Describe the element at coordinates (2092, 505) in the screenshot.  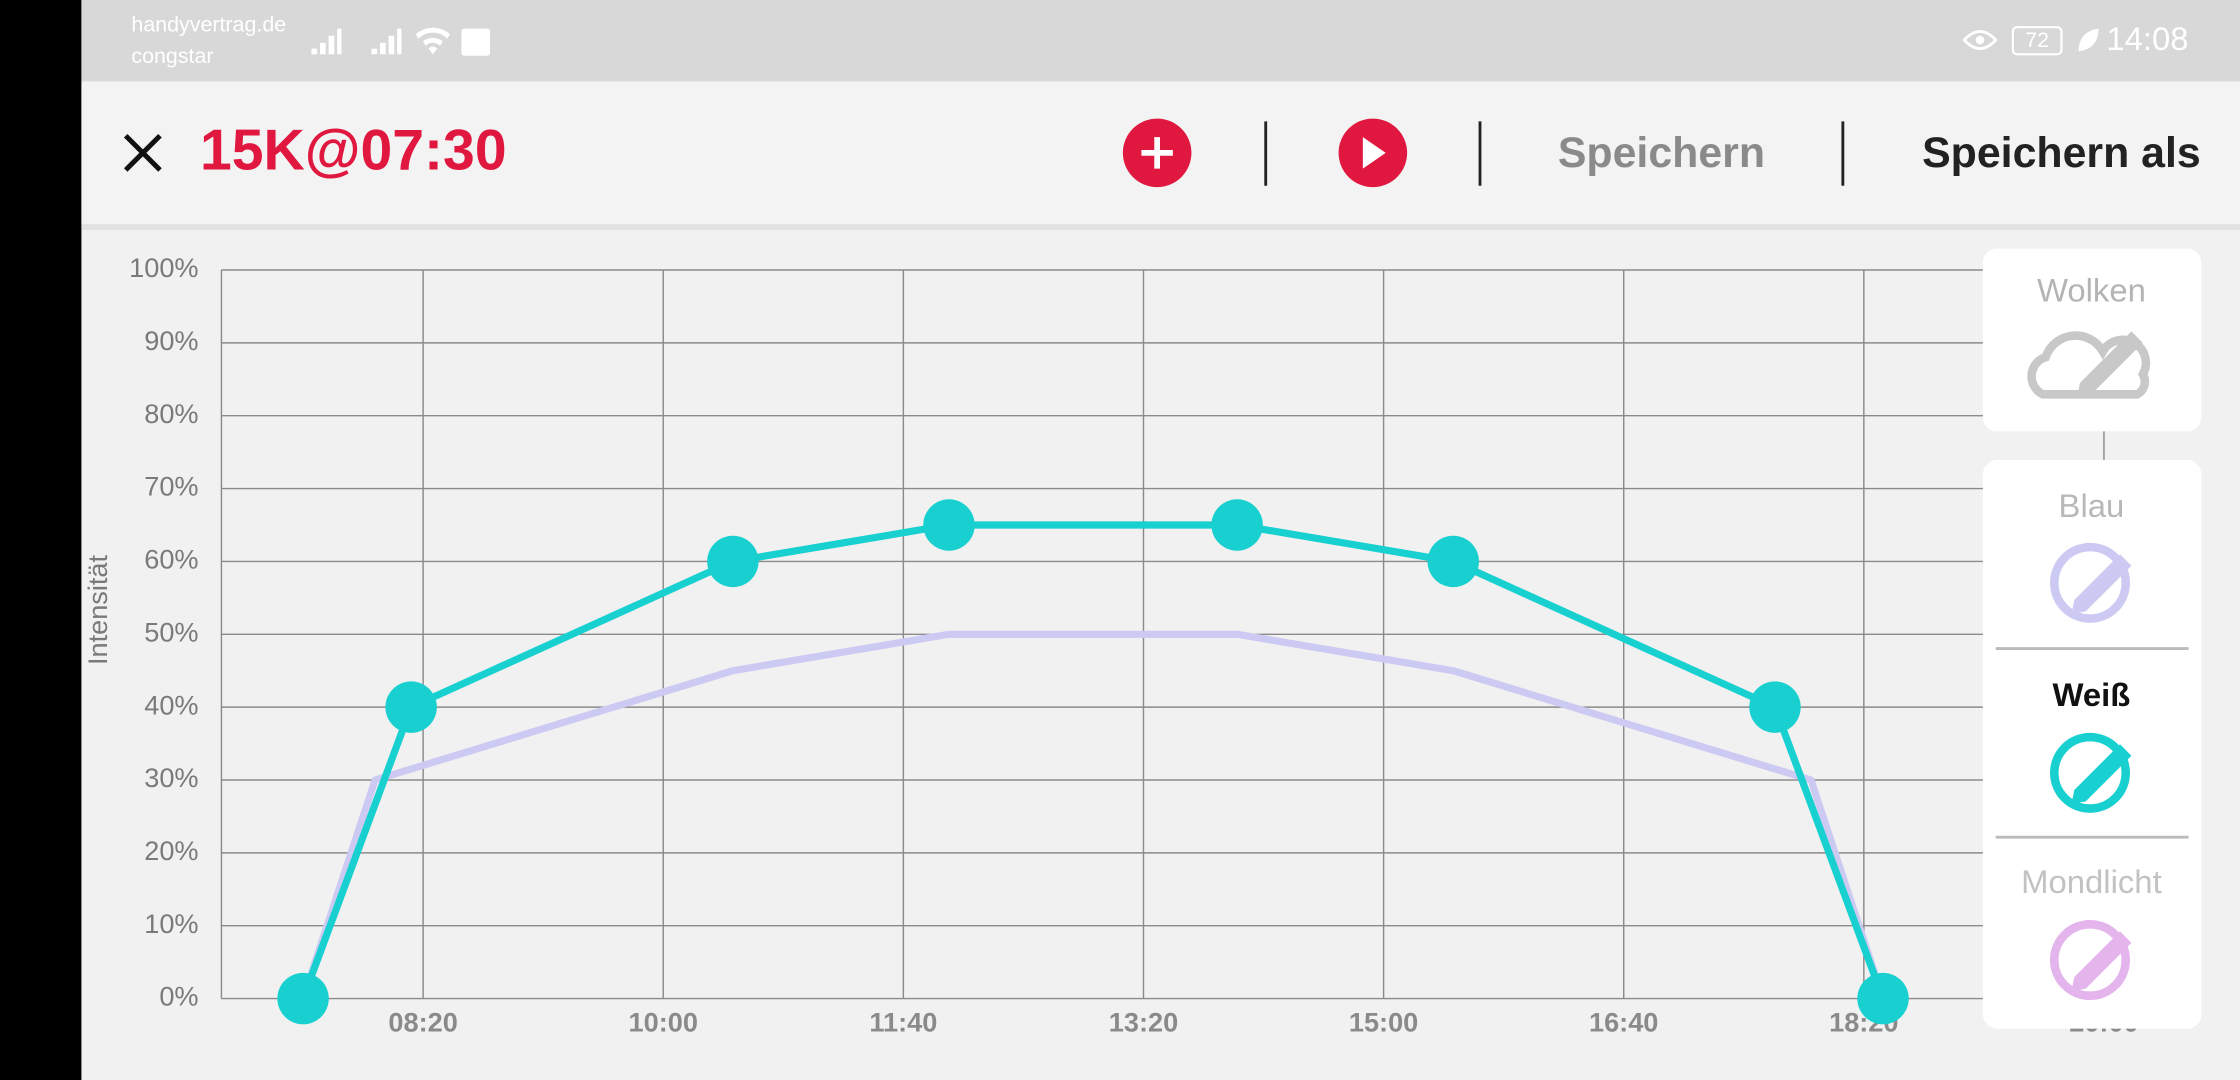
I see `channel-name: Blau` at that location.